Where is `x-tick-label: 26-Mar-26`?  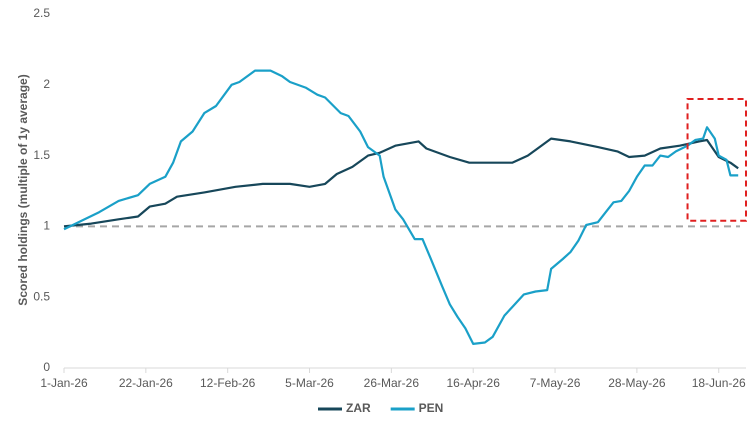
x-tick-label: 26-Mar-26 is located at coordinates (392, 383).